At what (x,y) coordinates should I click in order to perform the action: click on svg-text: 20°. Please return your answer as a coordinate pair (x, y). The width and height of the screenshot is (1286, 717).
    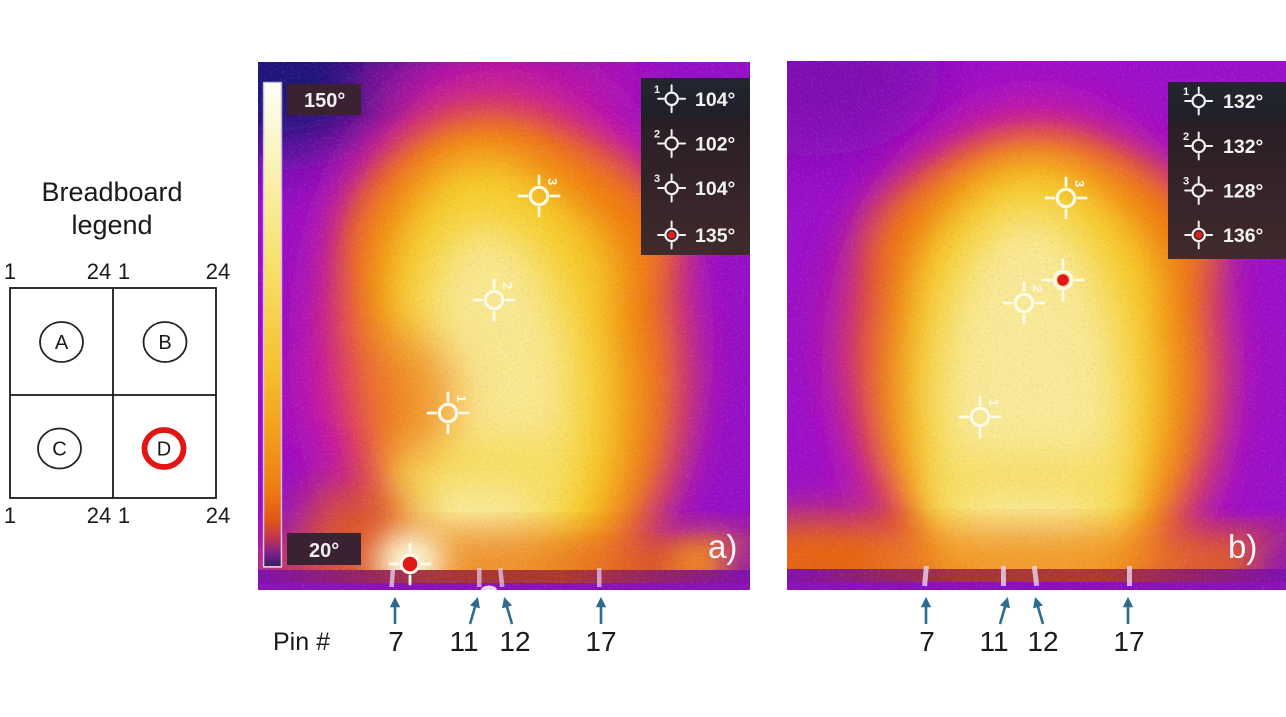
    Looking at the image, I should click on (324, 551).